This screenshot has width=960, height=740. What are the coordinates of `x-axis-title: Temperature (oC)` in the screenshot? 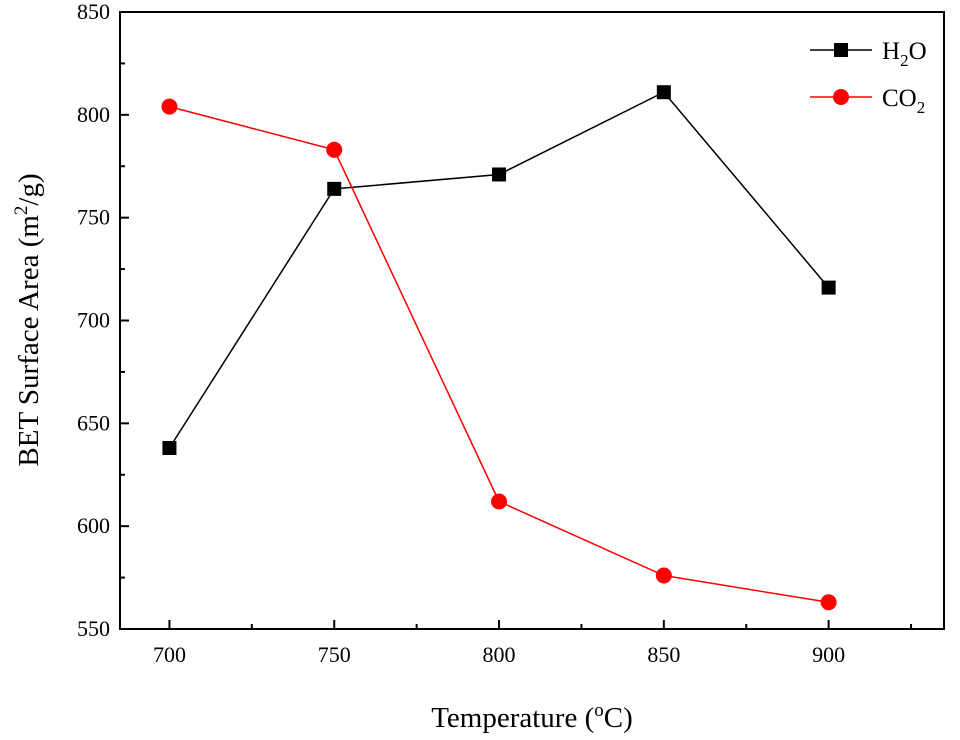 It's located at (532, 717).